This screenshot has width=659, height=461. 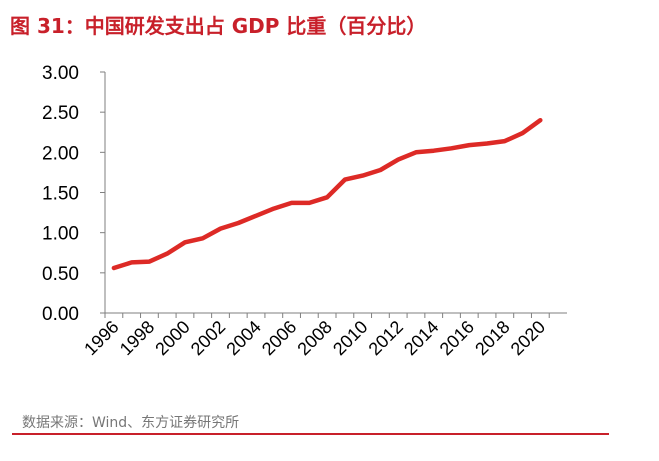 I want to click on x-tick-label: 2010, so click(x=350, y=338).